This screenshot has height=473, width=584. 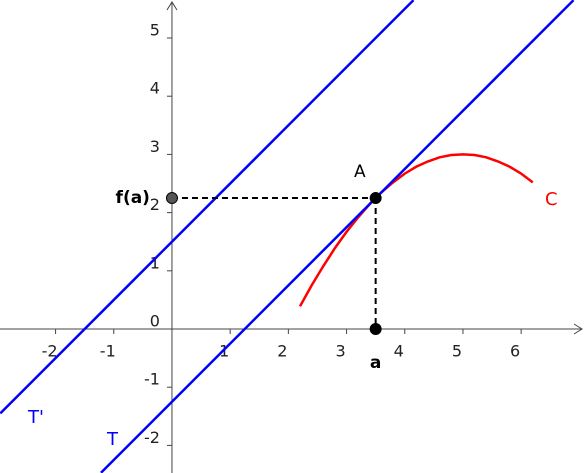 What do you see at coordinates (152, 379) in the screenshot?
I see `y-tick-label: -1` at bounding box center [152, 379].